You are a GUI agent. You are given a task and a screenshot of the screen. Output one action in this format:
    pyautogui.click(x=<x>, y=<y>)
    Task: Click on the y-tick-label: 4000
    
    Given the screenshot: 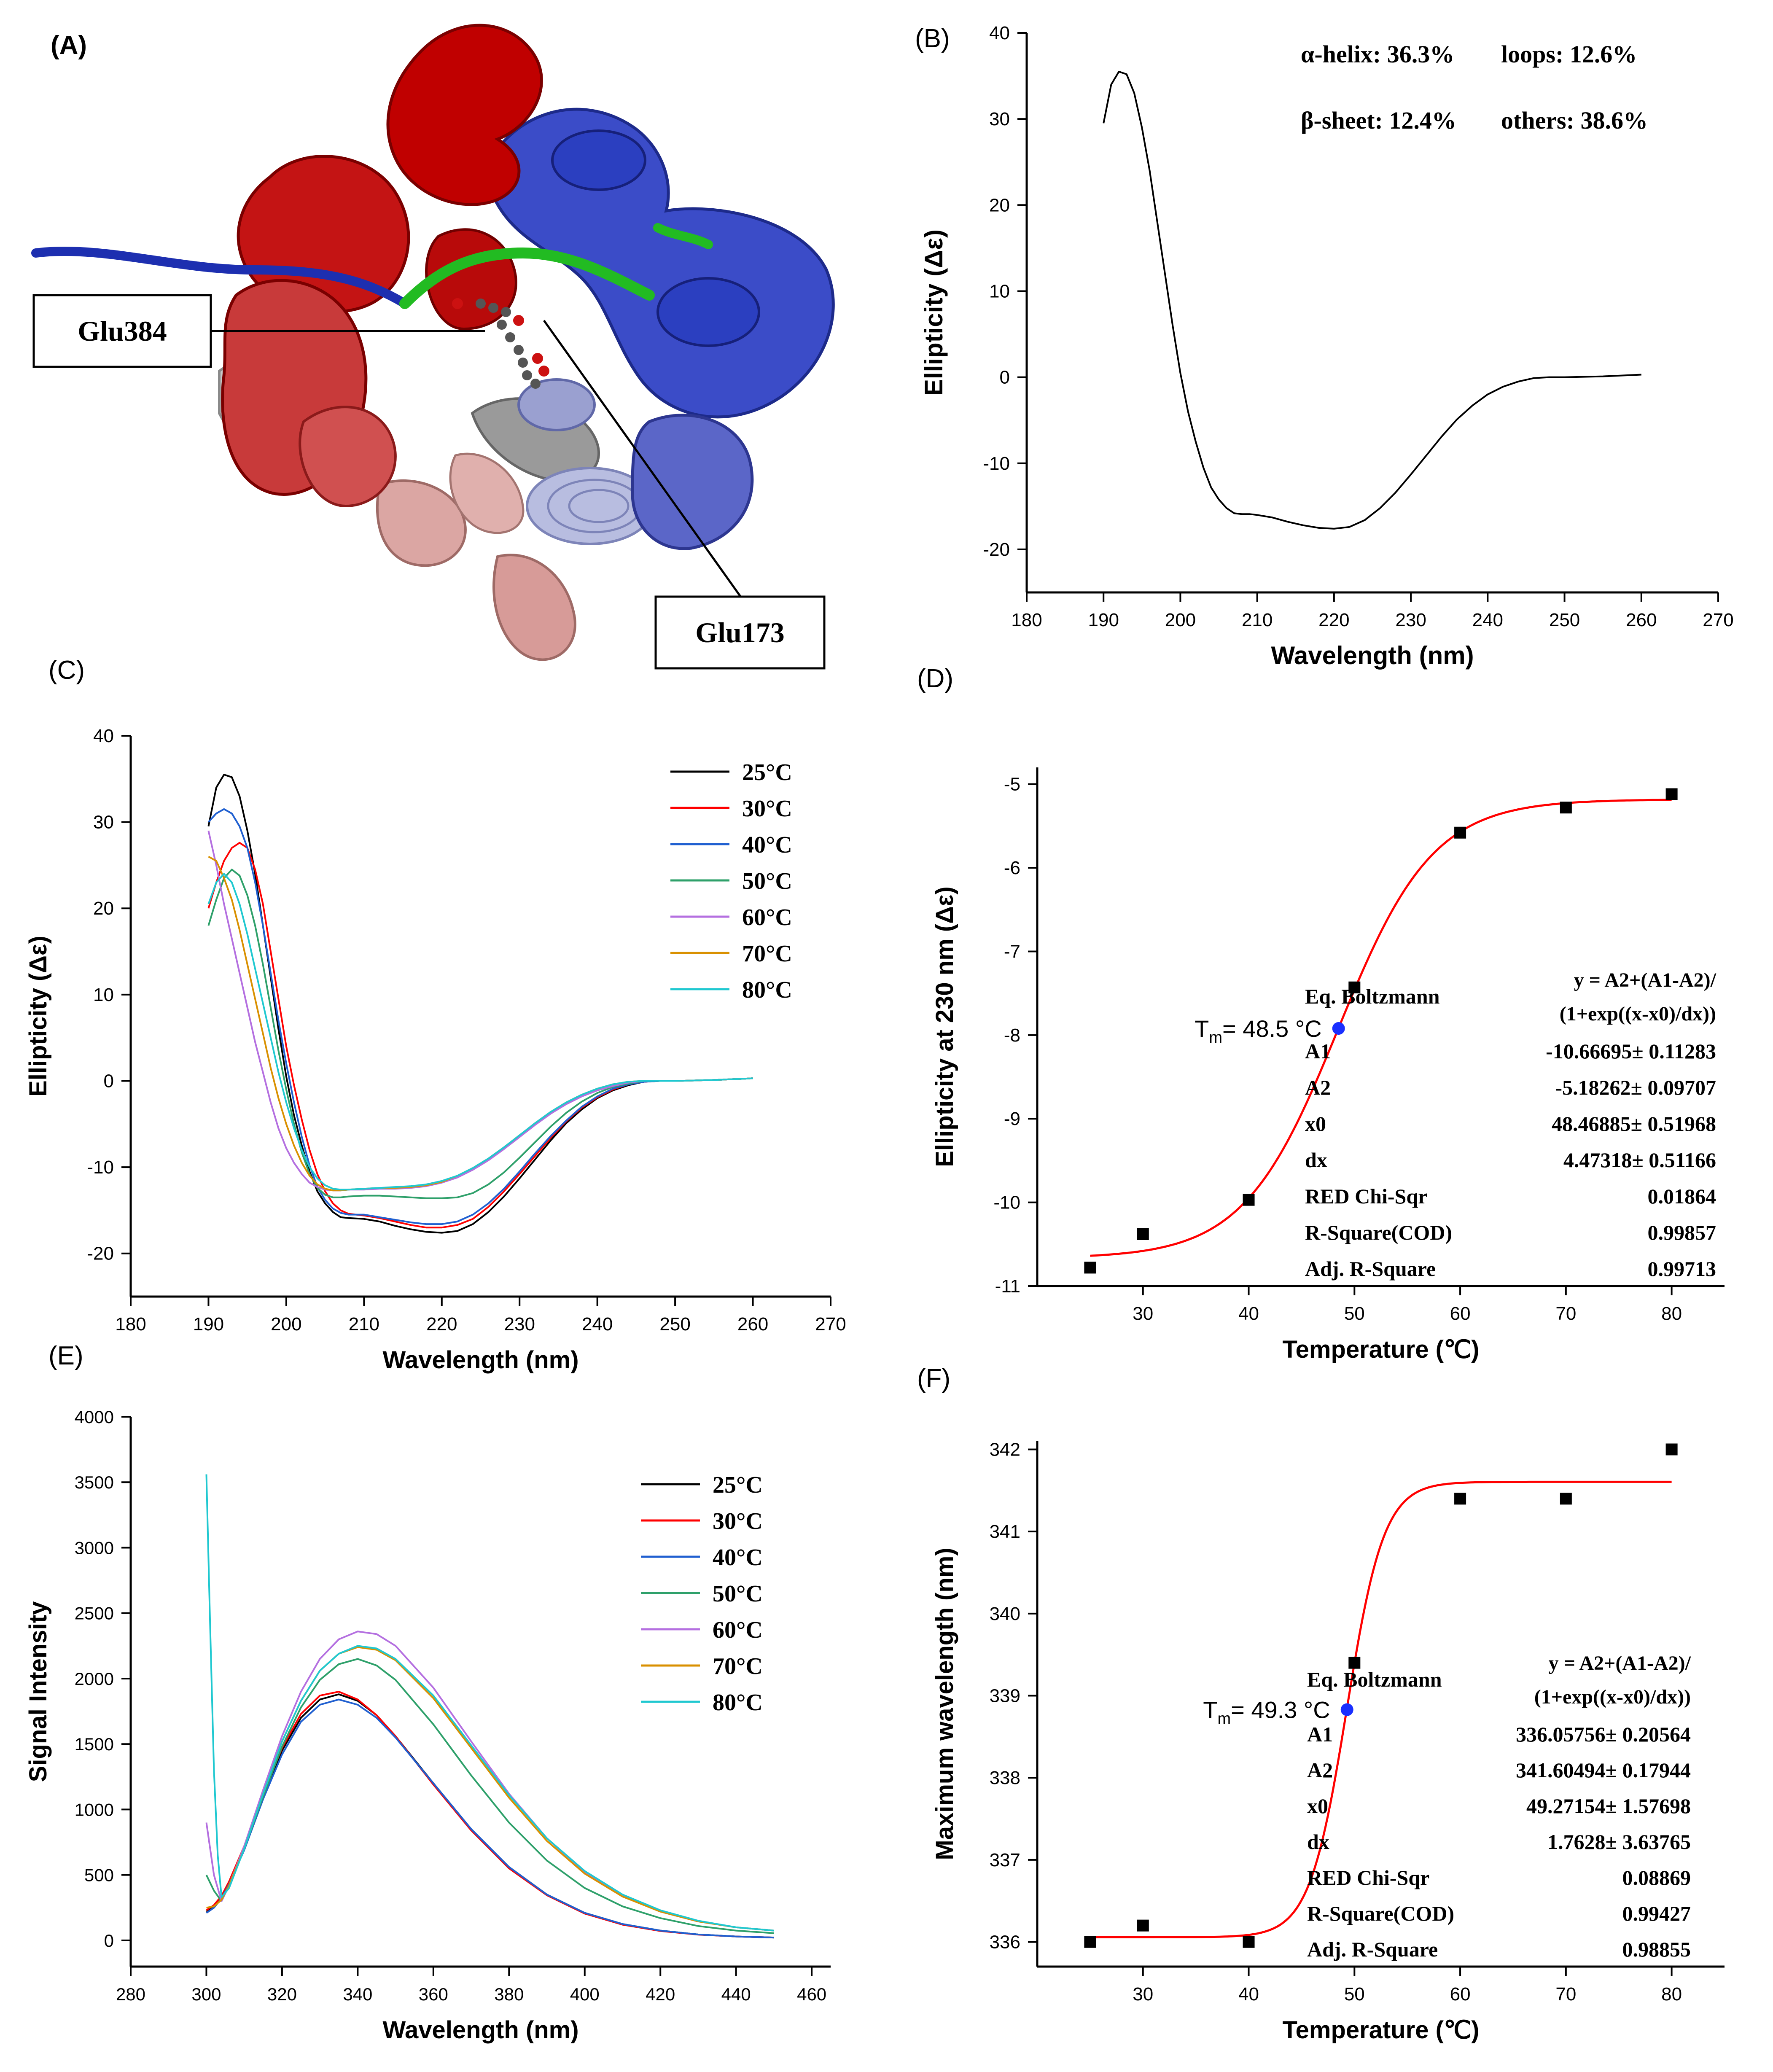 What is the action you would take?
    pyautogui.click(x=94, y=1417)
    